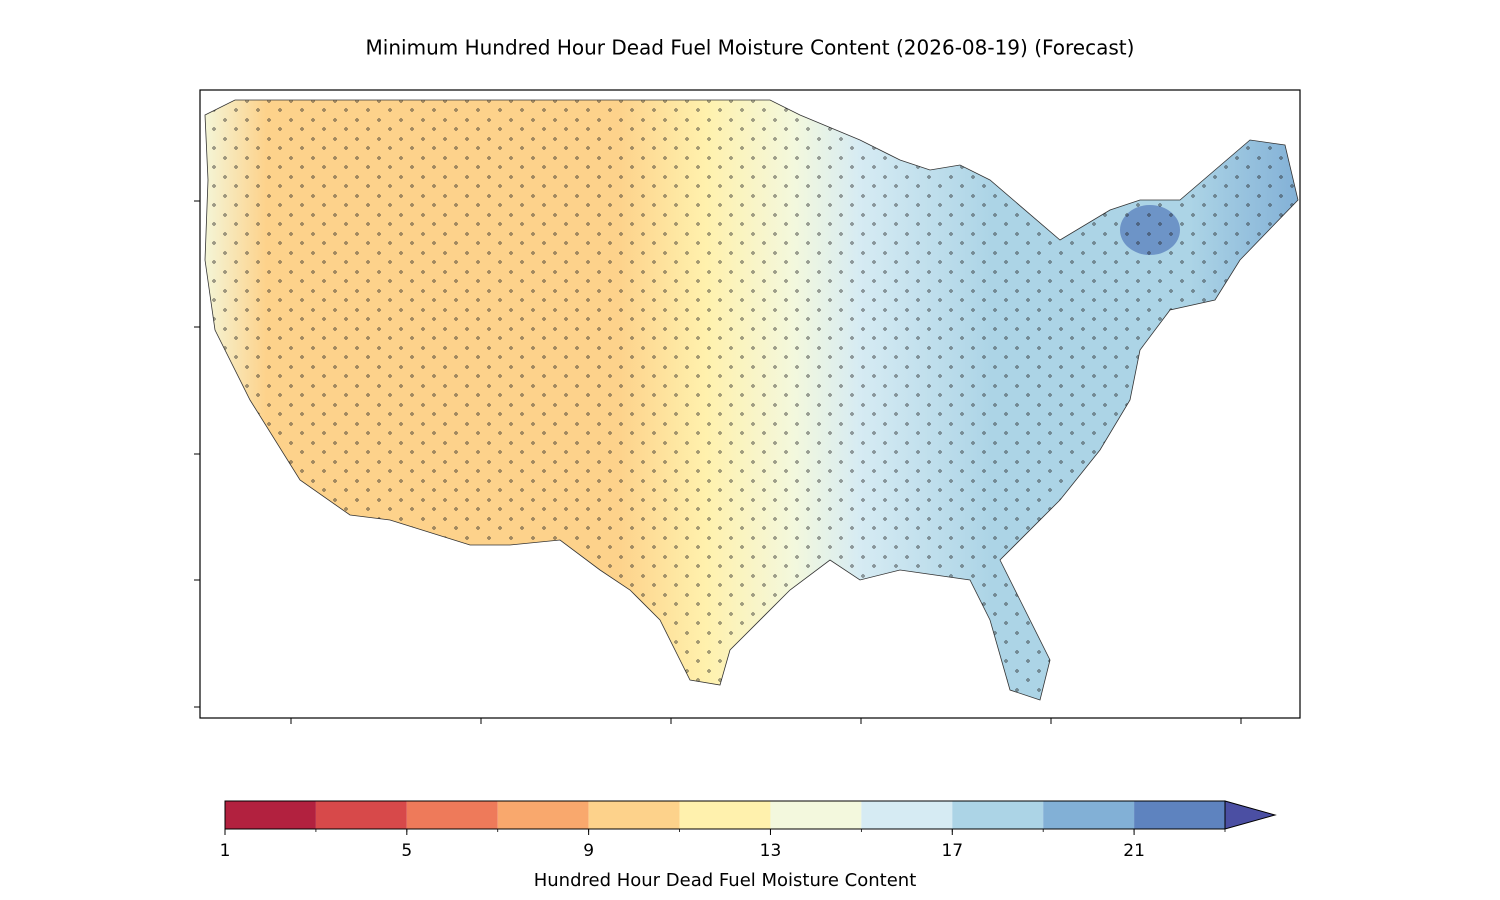 The image size is (1500, 900). I want to click on colorbar-tick-label: 17, so click(952, 851).